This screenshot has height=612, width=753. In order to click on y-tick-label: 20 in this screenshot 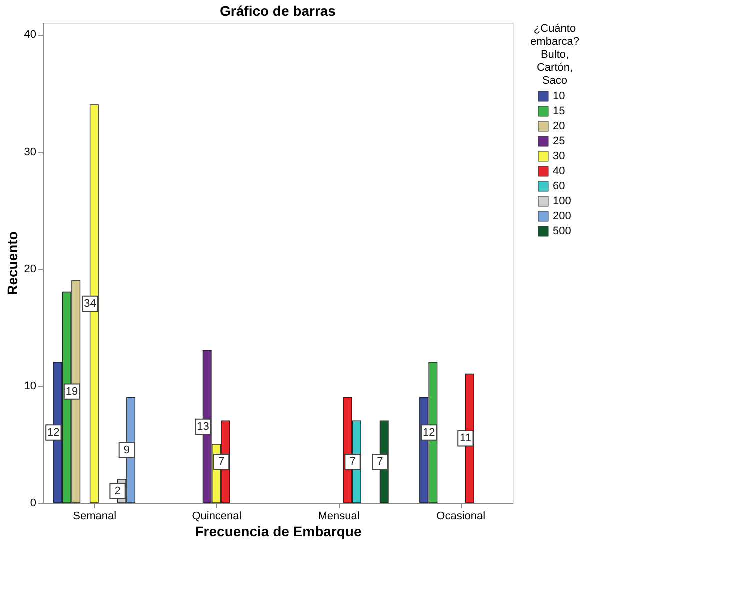, I will do `click(30, 269)`.